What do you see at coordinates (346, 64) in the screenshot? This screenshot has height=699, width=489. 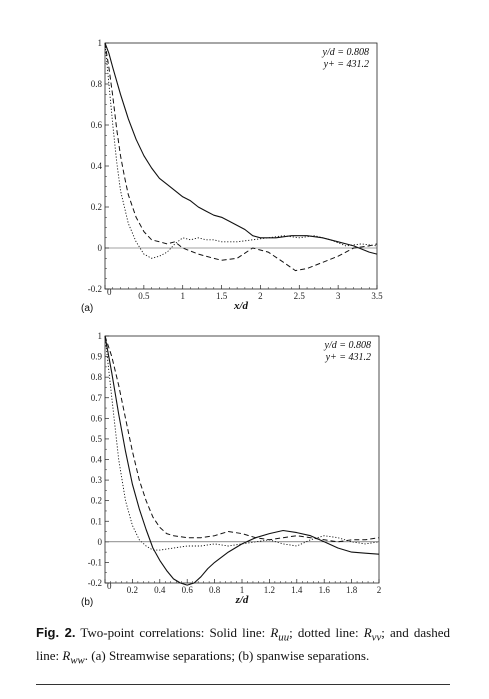 I see `panel-a-annotation-yplus: y+ = 431.2` at bounding box center [346, 64].